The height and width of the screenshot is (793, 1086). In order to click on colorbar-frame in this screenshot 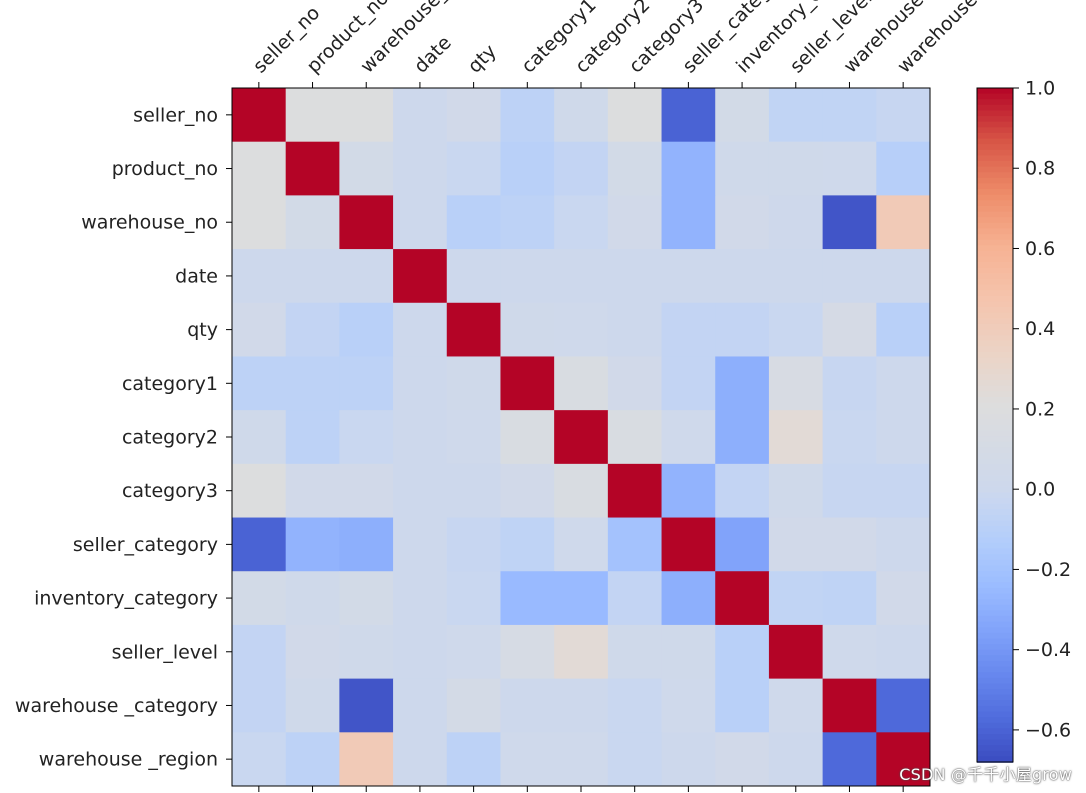, I will do `click(995, 425)`.